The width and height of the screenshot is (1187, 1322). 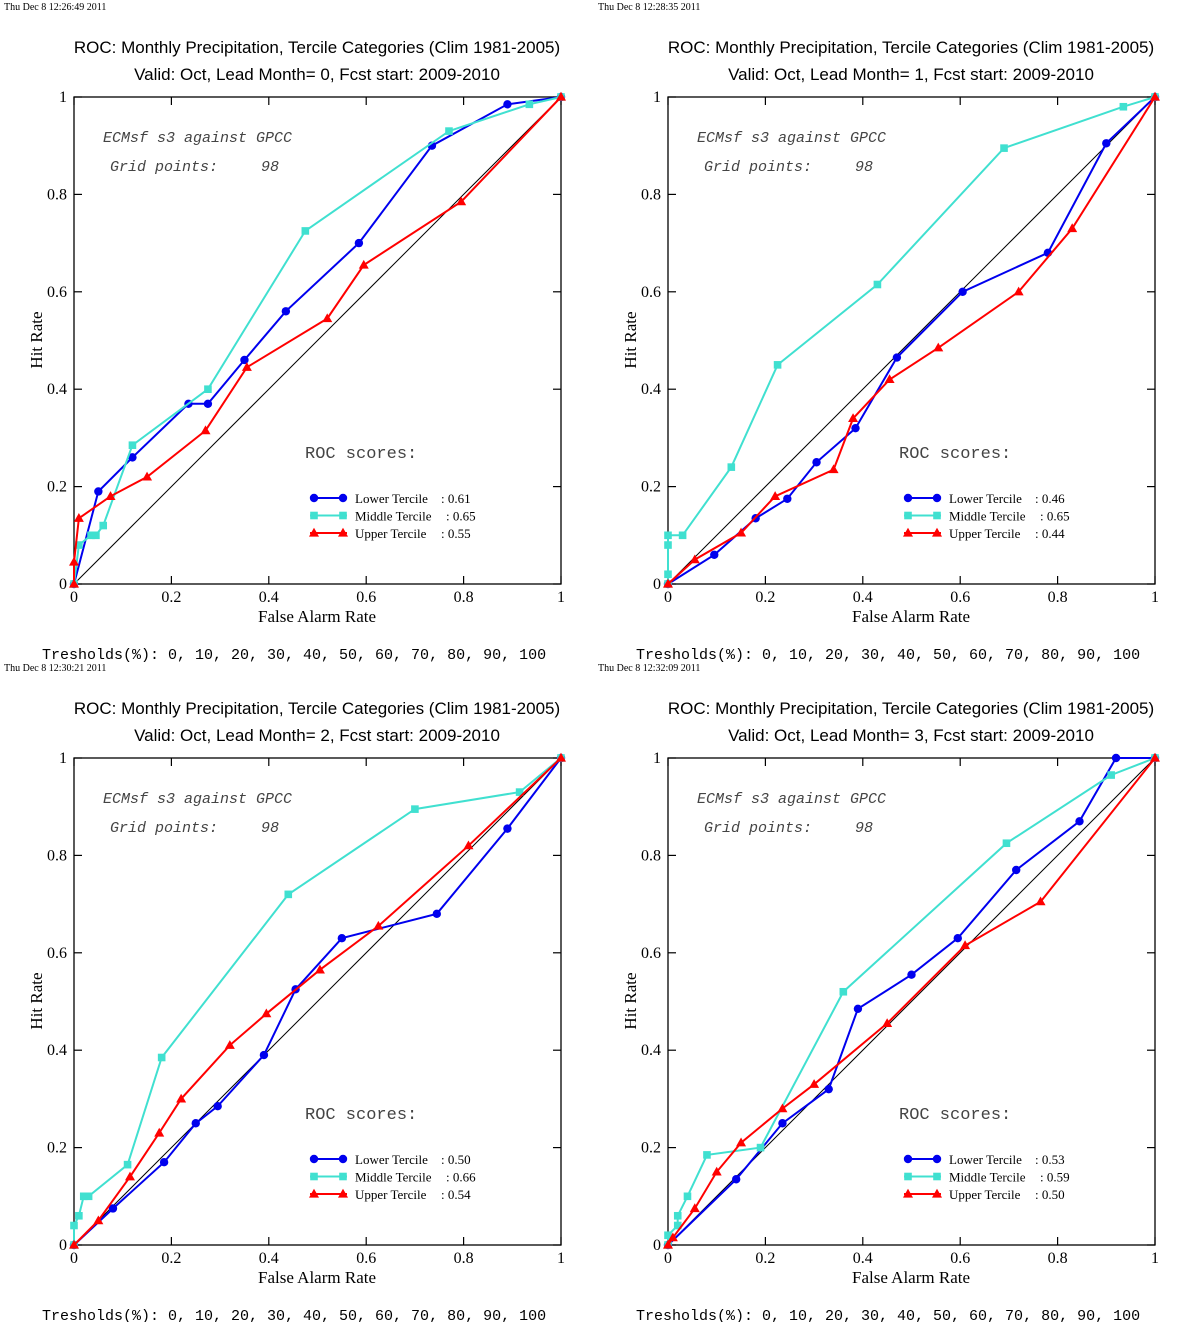 What do you see at coordinates (630, 1000) in the screenshot?
I see `y-axis-label: Hit Rate` at bounding box center [630, 1000].